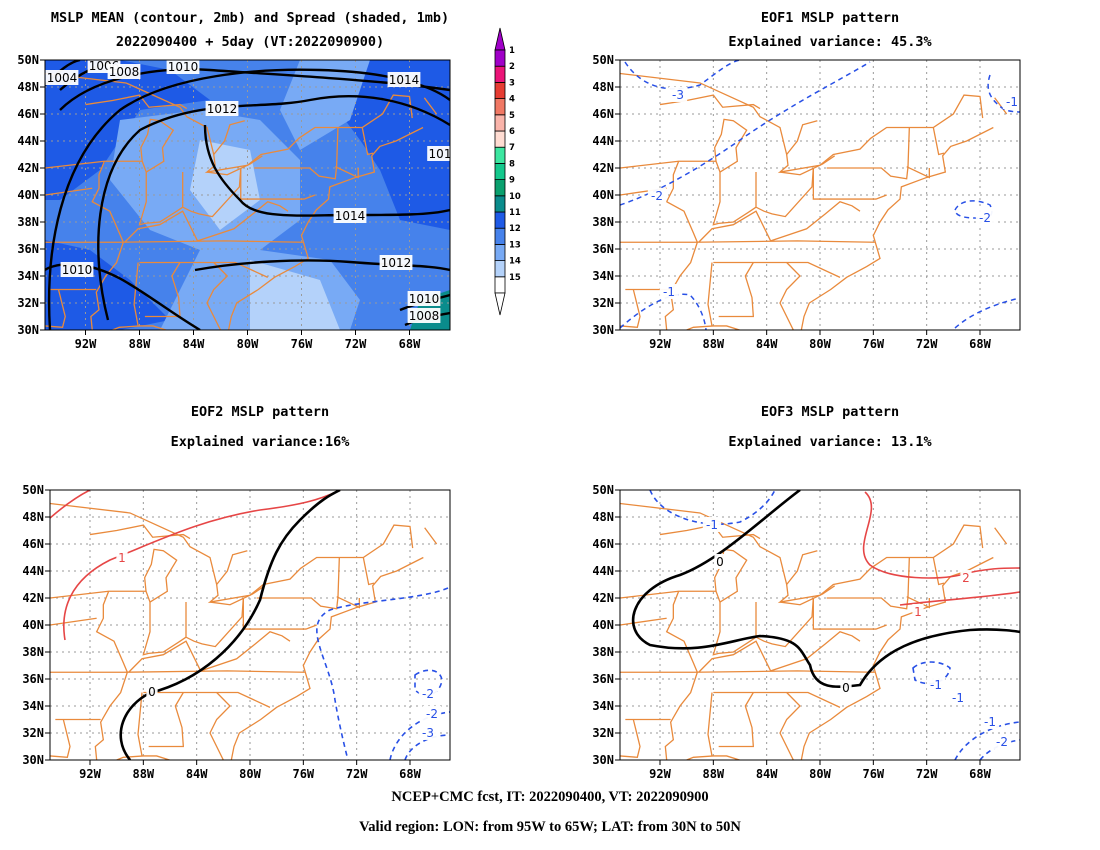 The width and height of the screenshot is (1100, 850). Describe the element at coordinates (830, 442) in the screenshot. I see `panel4-subtitle: Explained variance: 13.1%` at that location.